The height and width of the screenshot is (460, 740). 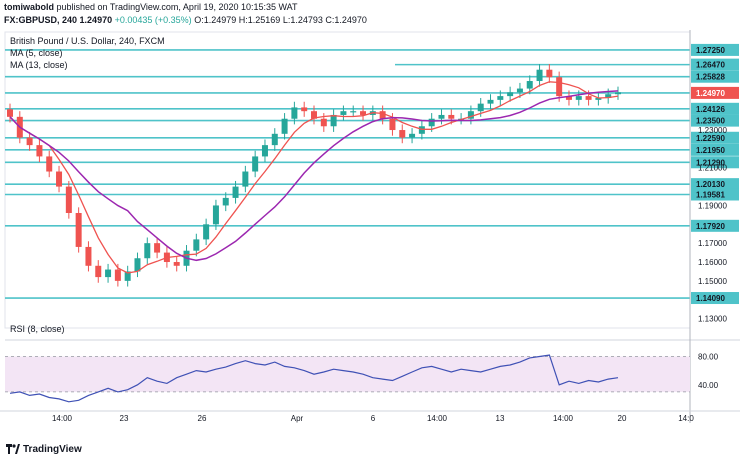 I want to click on level-label: 1.27250, so click(x=710, y=50).